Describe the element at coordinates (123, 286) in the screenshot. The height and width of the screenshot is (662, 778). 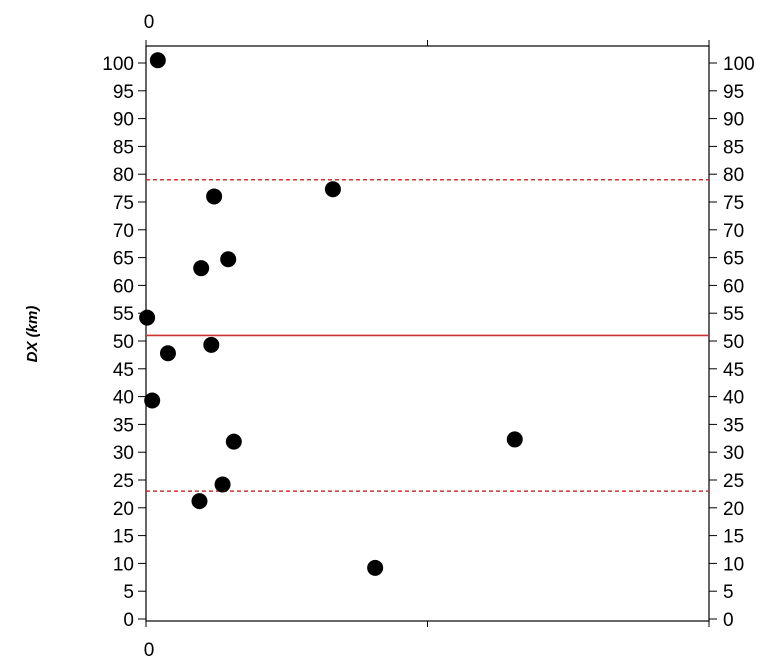
I see `y-left-tick-label: 60` at that location.